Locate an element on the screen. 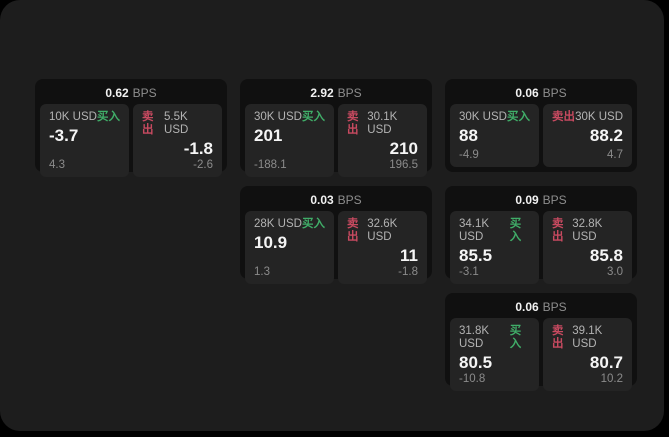 Image resolution: width=669 pixels, height=437 pixels. buy-price: 85.5 is located at coordinates (476, 255).